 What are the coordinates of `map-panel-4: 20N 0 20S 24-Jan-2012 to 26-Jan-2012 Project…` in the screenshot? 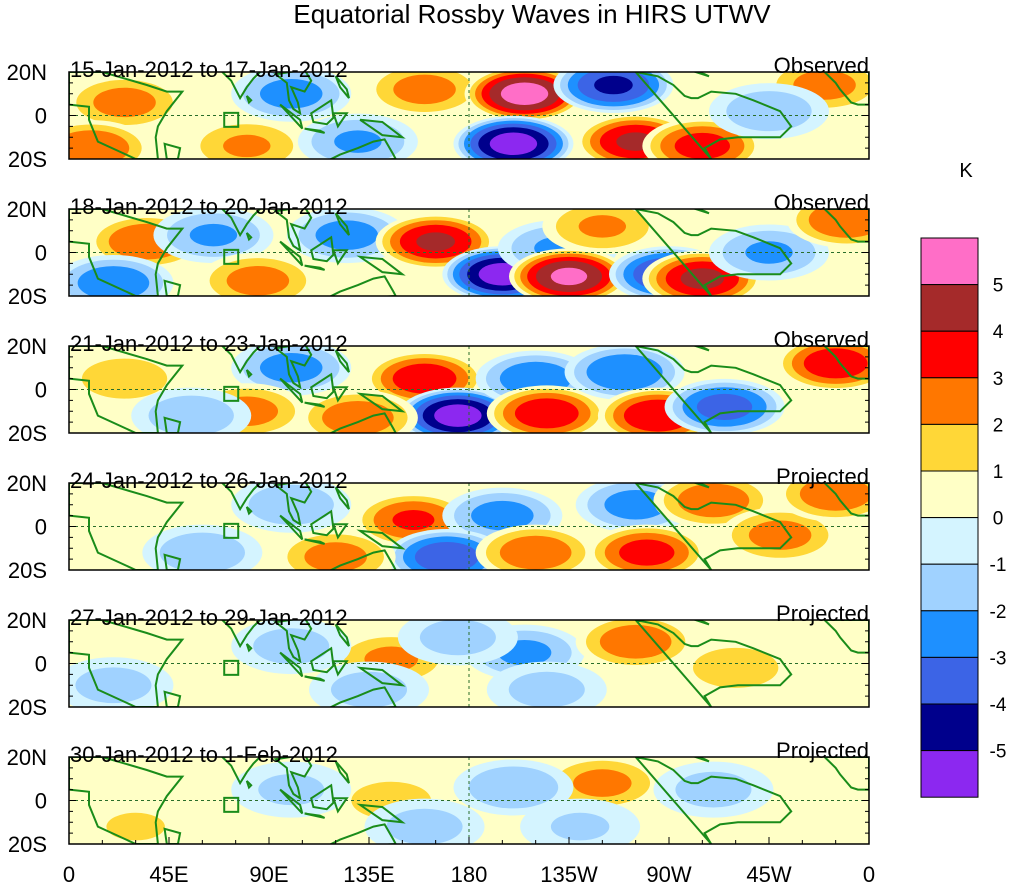 It's located at (438, 523).